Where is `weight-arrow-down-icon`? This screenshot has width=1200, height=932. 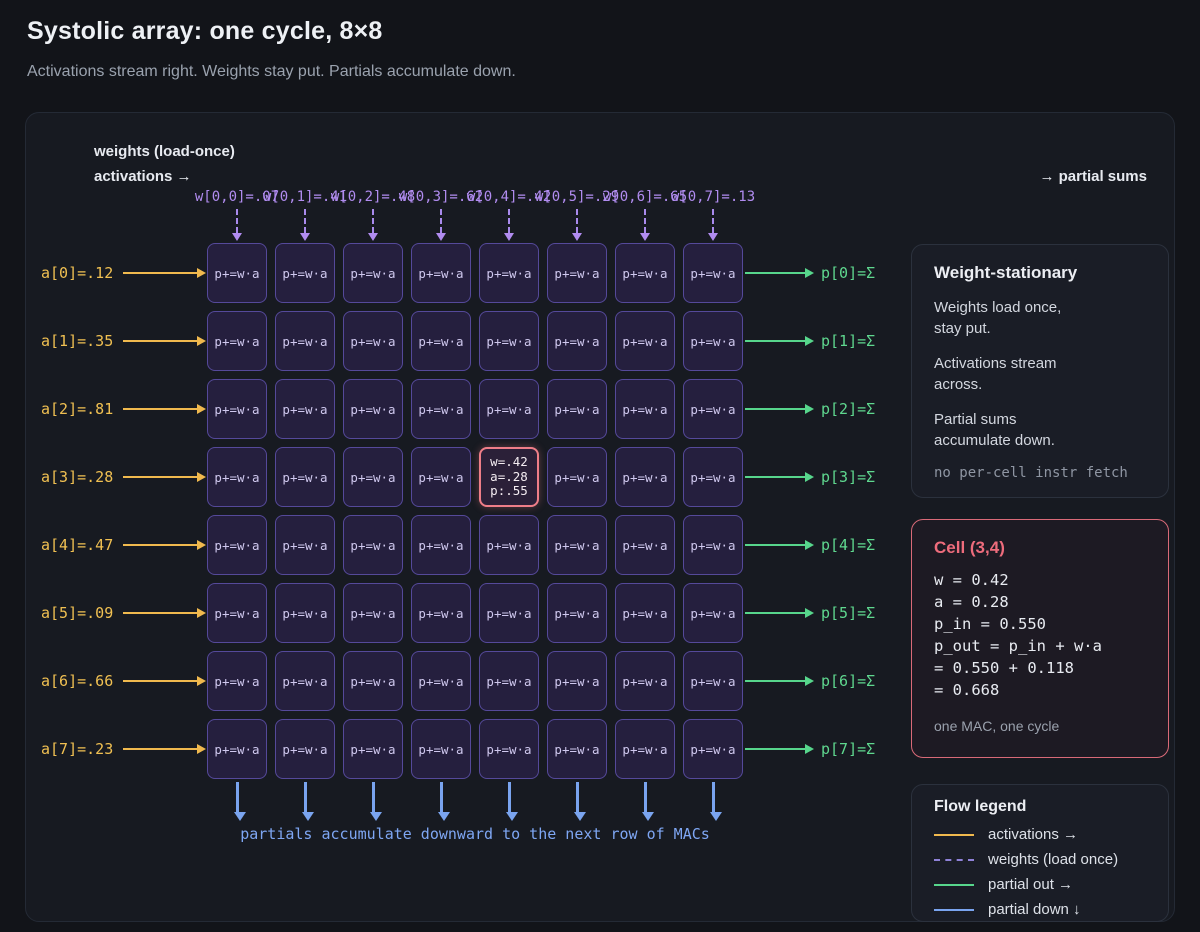
weight-arrow-down-icon is located at coordinates (509, 225).